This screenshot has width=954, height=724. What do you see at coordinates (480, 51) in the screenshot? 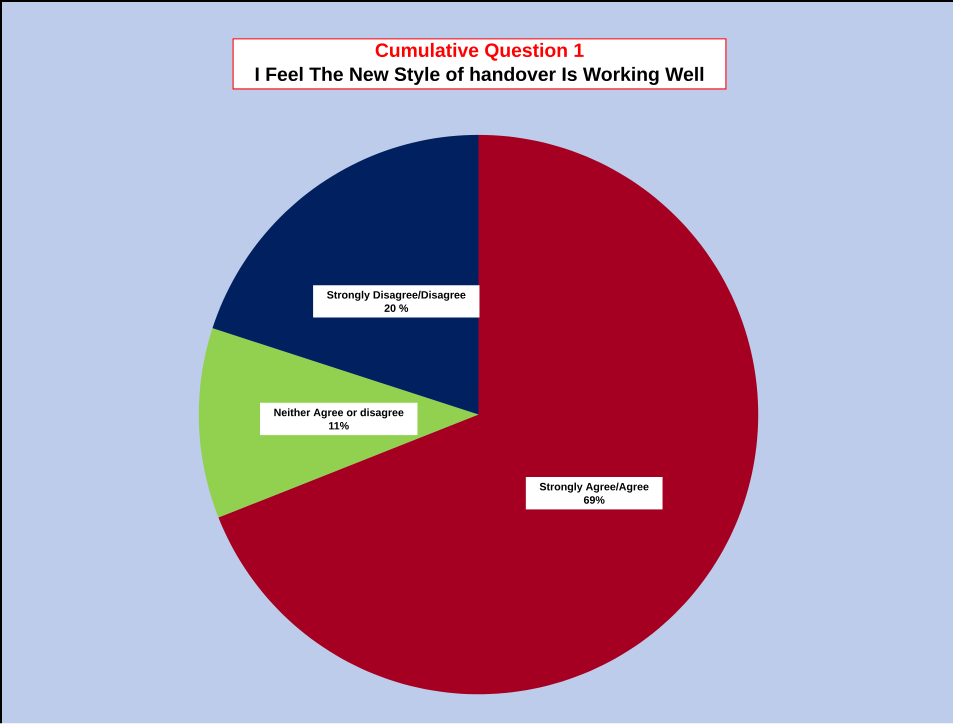
I see `chart-title: Cumulative Question 1` at bounding box center [480, 51].